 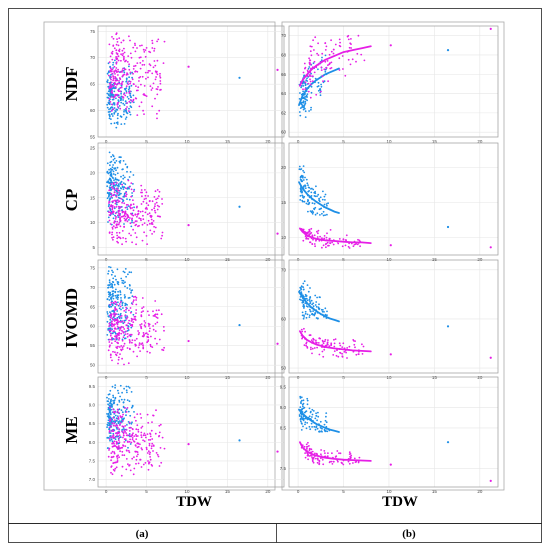 I want to click on y-tick-label: 9.0, so click(x=283, y=407).